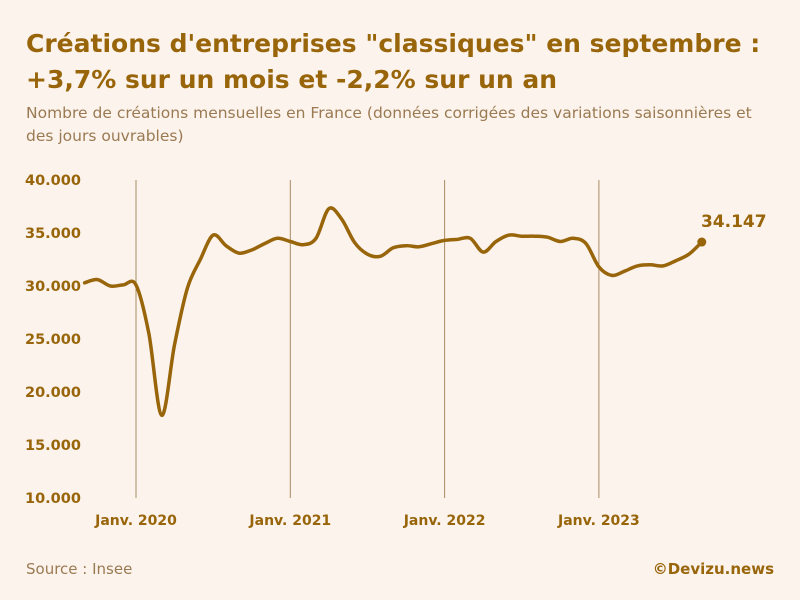 The image size is (800, 600). What do you see at coordinates (598, 521) in the screenshot?
I see `x-tick-label: Janv. 2023` at bounding box center [598, 521].